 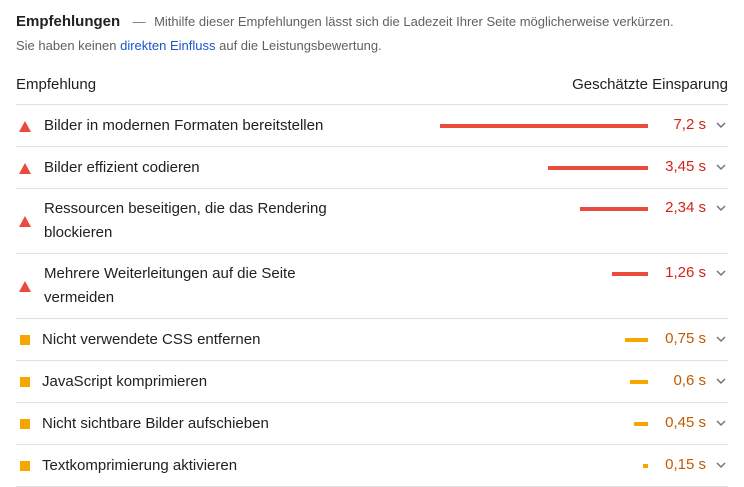 I want to click on score-note-pre: Sie haben keinen, so click(x=66, y=45).